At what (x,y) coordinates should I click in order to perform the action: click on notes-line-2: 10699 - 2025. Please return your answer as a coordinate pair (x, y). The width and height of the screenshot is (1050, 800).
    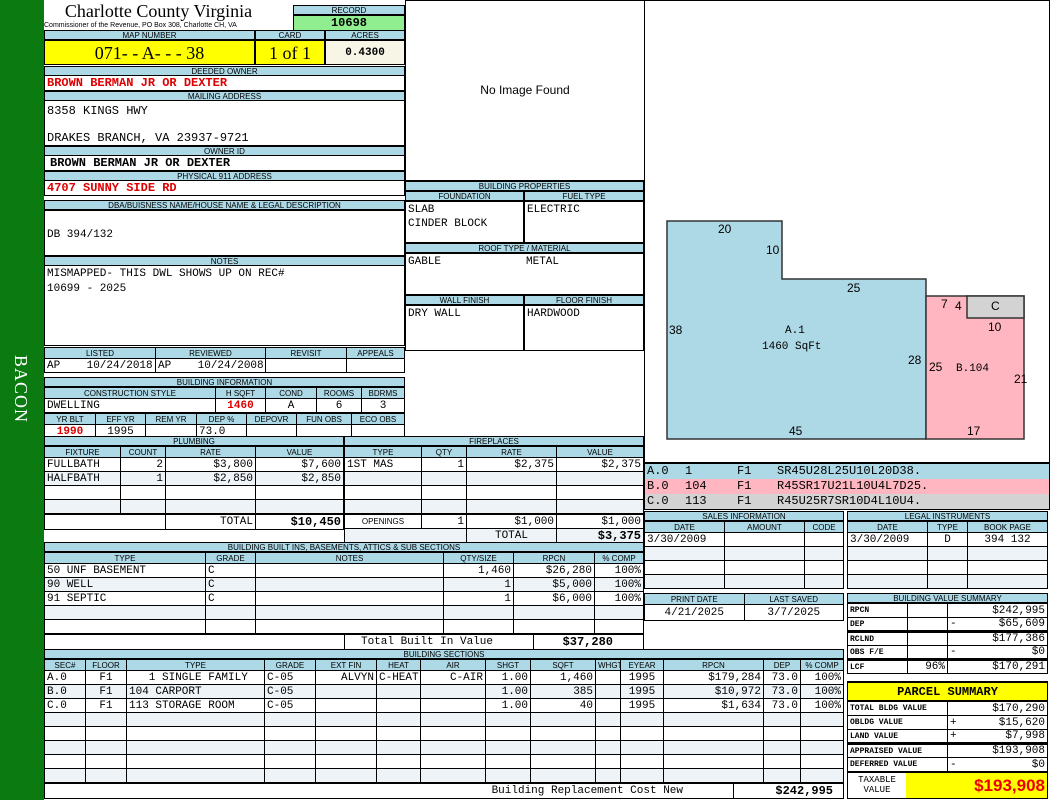
    Looking at the image, I should click on (87, 289).